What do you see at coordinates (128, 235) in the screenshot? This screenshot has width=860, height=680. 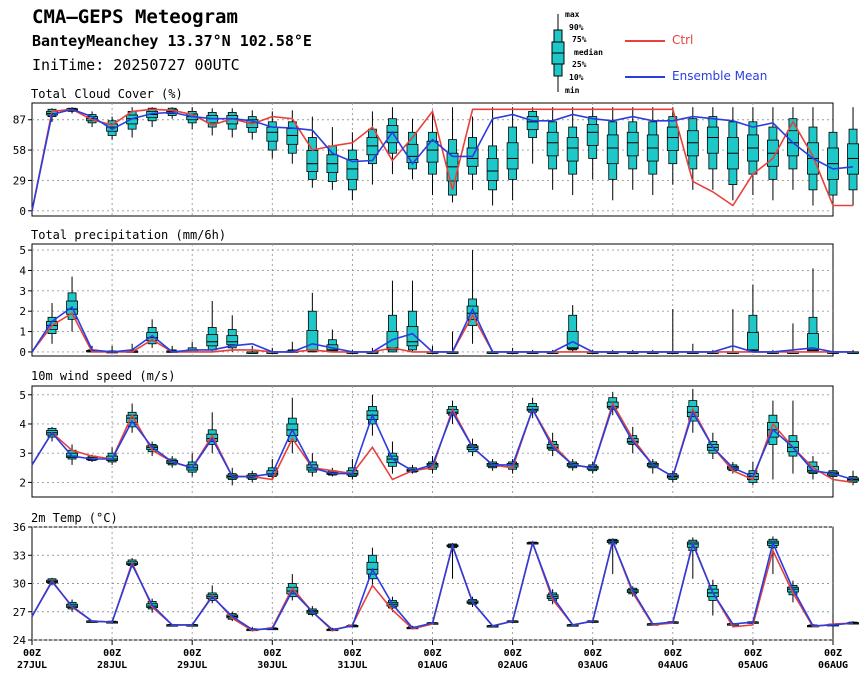 I see `panel-title: Total precipitation (mm/6h)` at bounding box center [128, 235].